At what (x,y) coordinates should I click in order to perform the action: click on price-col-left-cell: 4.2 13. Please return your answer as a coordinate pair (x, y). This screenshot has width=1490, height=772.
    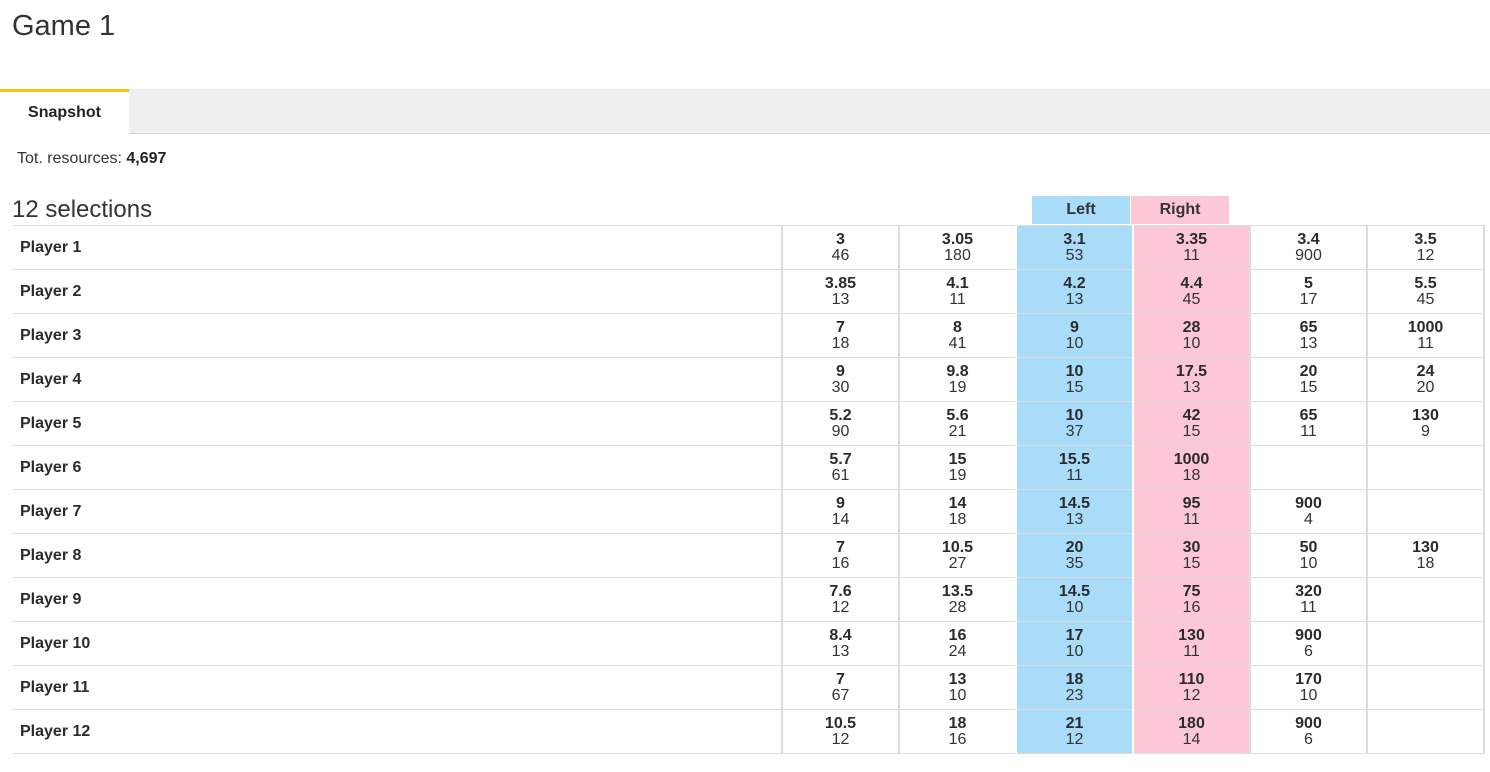
    Looking at the image, I should click on (1074, 291).